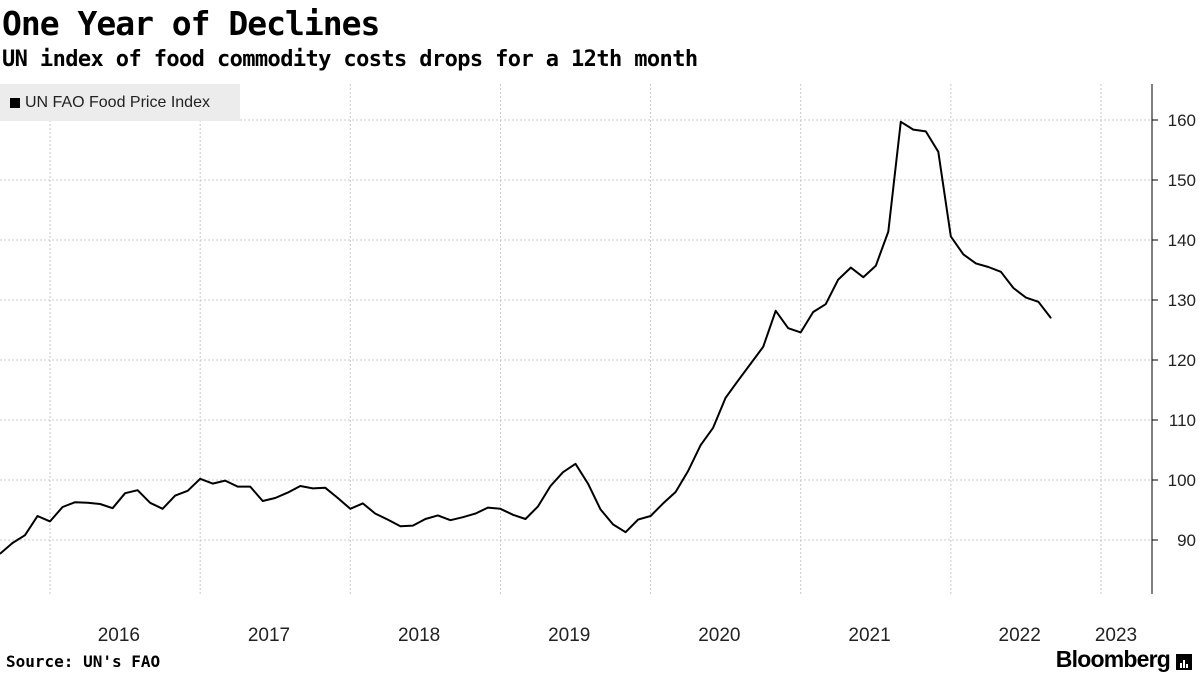  What do you see at coordinates (1182, 300) in the screenshot?
I see `y-tick-label: 130` at bounding box center [1182, 300].